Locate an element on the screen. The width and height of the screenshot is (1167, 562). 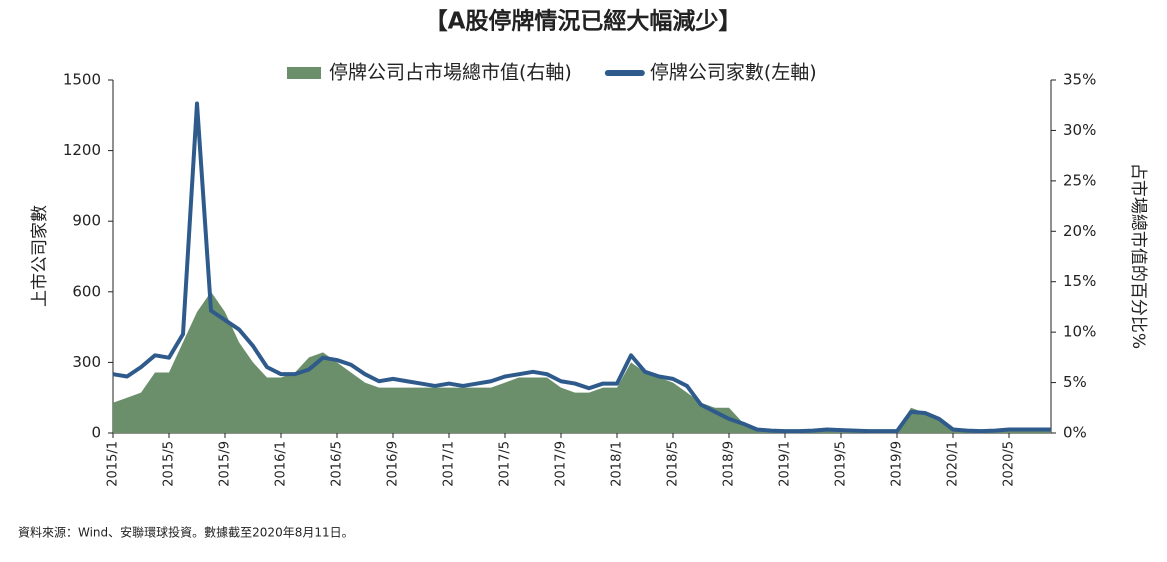
x-tick-label: 2016/1 is located at coordinates (281, 464).